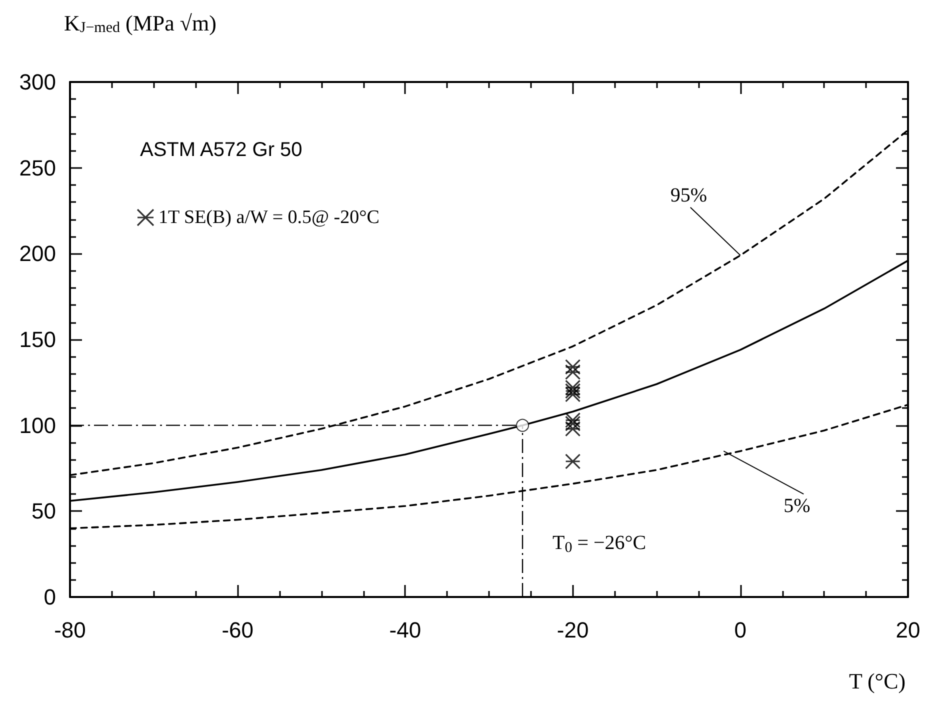 The image size is (926, 702). Describe the element at coordinates (50, 597) in the screenshot. I see `y-tick-label: 0` at that location.